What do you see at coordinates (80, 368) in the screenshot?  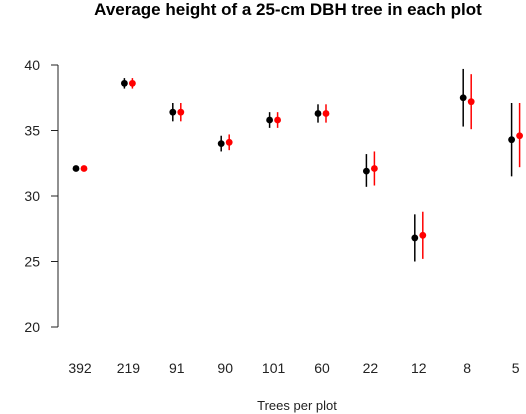 I see `x-tick-label: 392` at bounding box center [80, 368].